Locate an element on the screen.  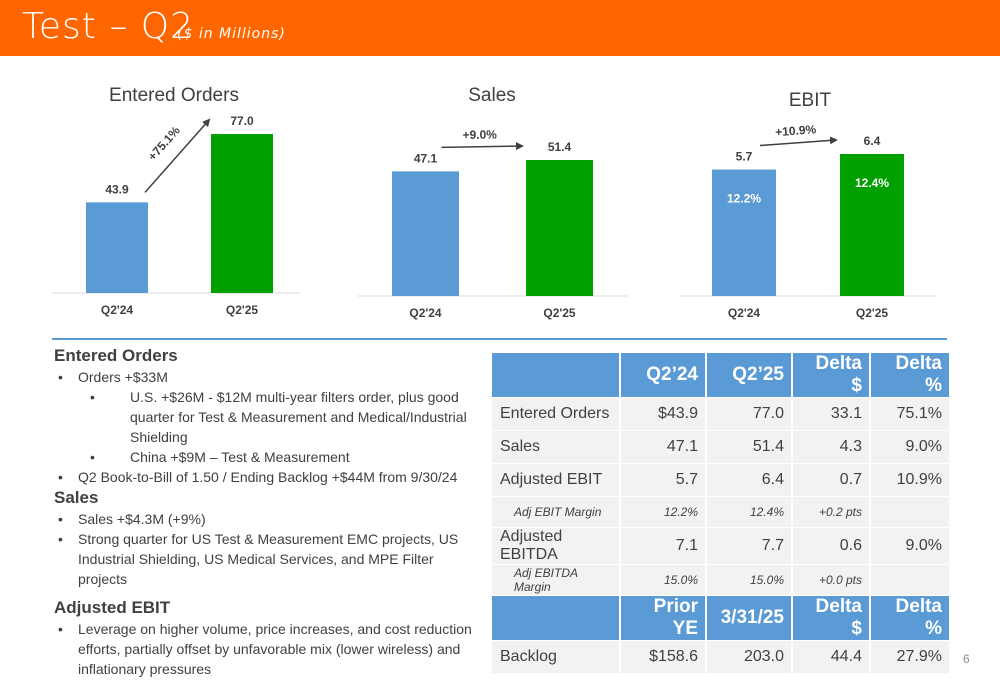
cell: 203.0 is located at coordinates (749, 657).